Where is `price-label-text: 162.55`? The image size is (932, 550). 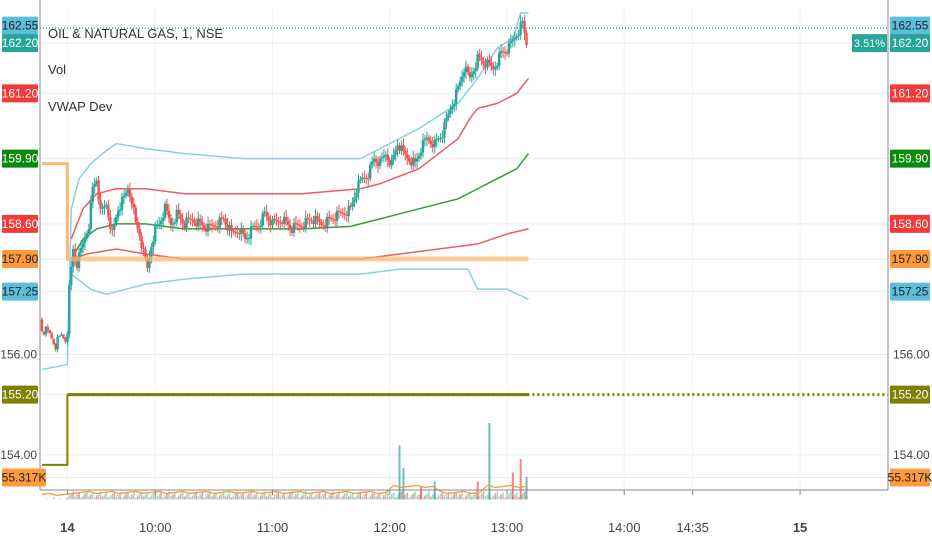
price-label-text: 162.55 is located at coordinates (20, 26).